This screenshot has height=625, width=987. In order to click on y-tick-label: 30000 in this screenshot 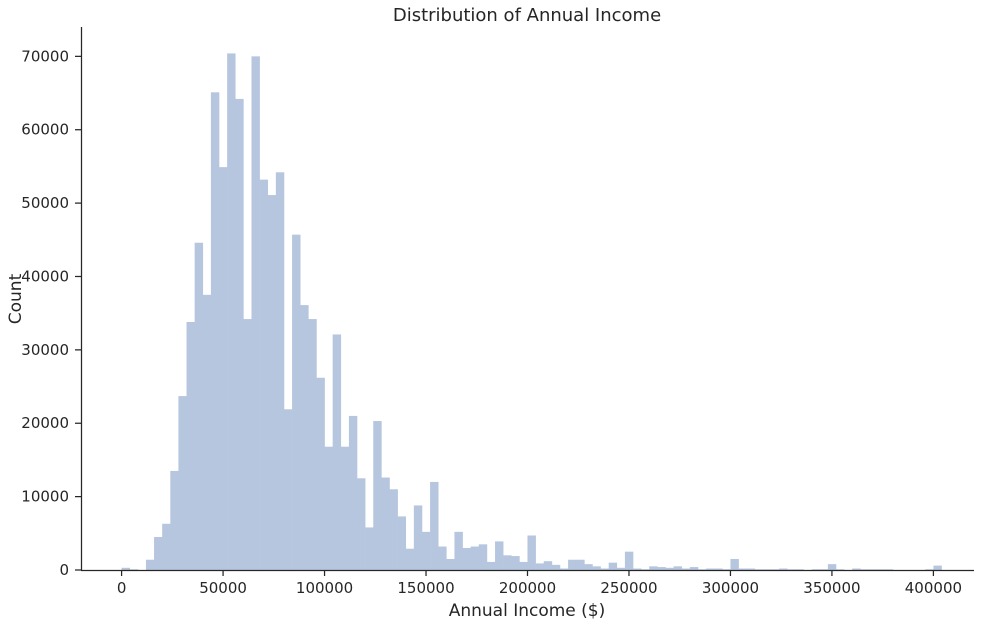, I will do `click(45, 350)`.